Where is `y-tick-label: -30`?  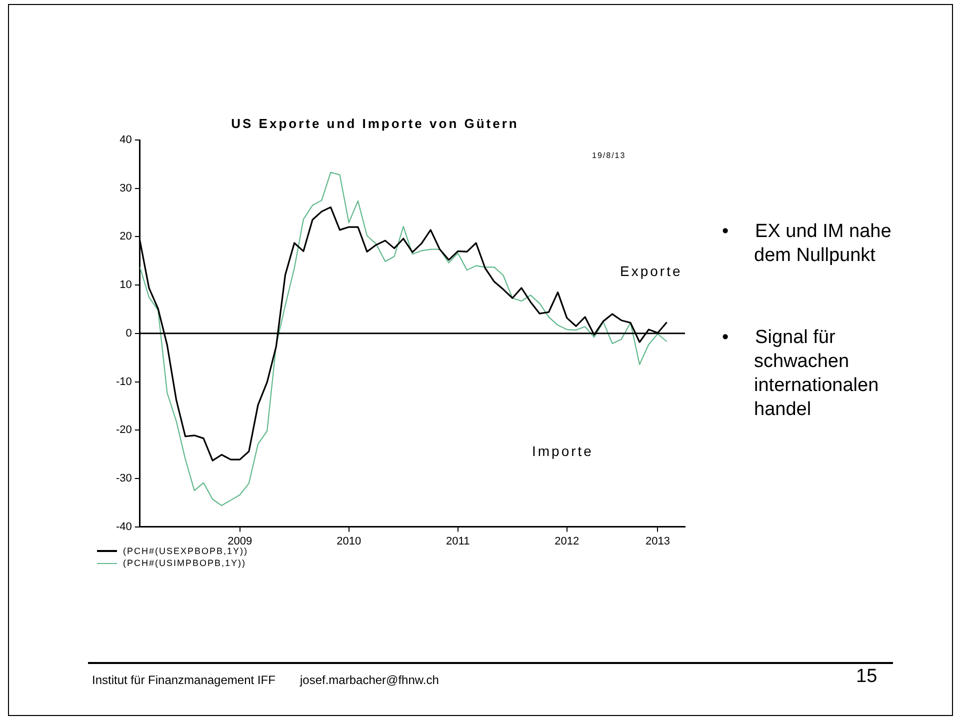 y-tick-label: -30 is located at coordinates (124, 478).